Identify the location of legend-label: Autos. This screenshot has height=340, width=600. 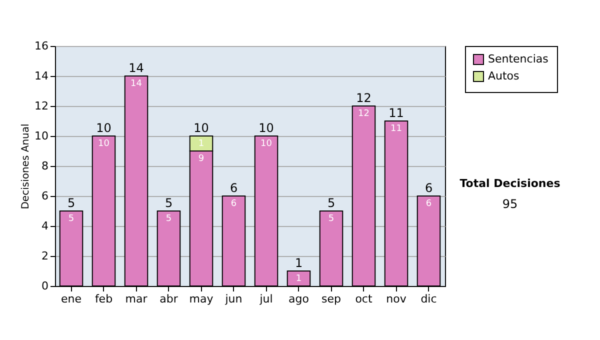
(504, 76).